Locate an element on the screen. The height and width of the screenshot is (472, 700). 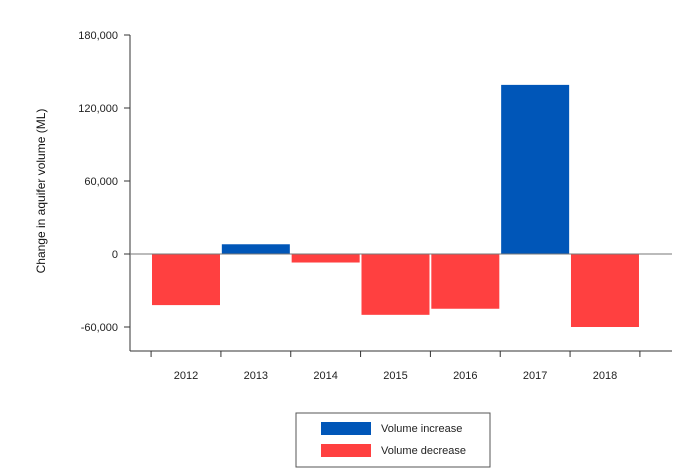
y-tick-label: 120,000 is located at coordinates (98, 109).